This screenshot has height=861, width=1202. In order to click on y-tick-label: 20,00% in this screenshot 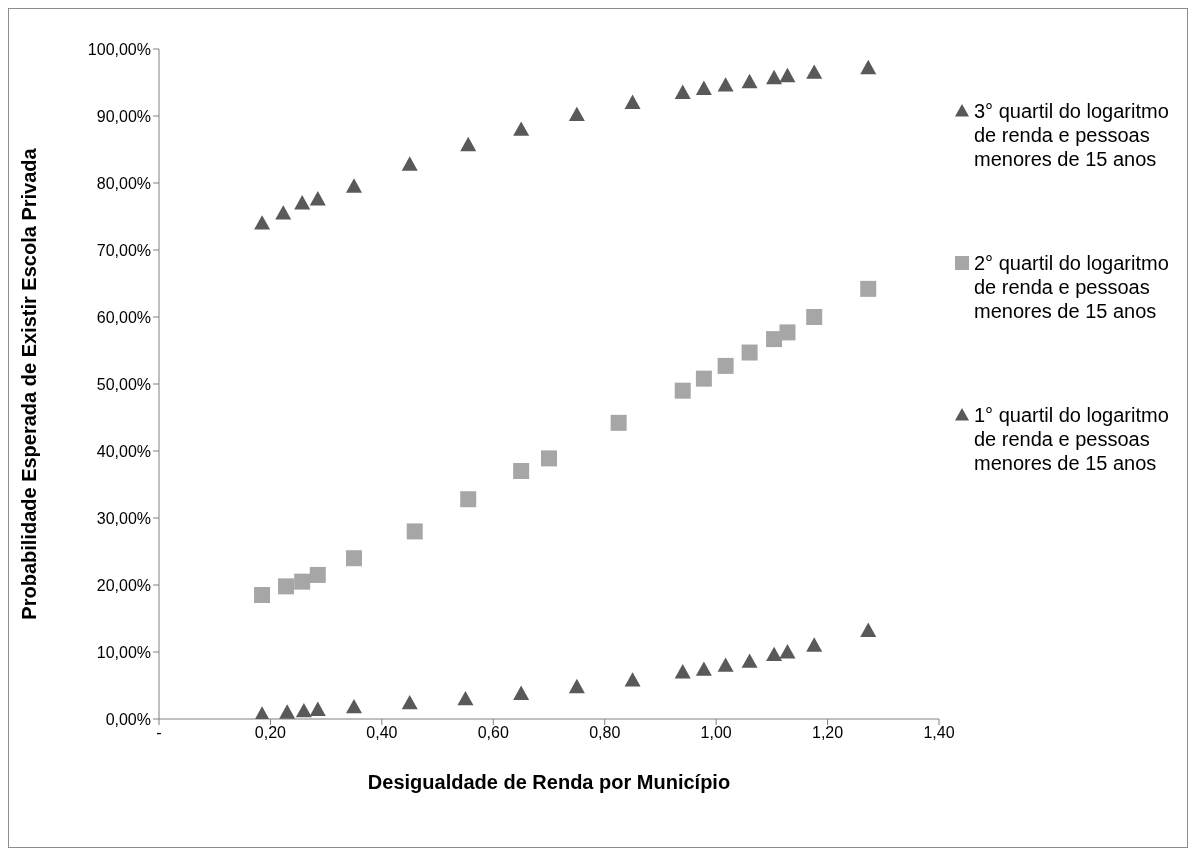, I will do `click(123, 585)`.